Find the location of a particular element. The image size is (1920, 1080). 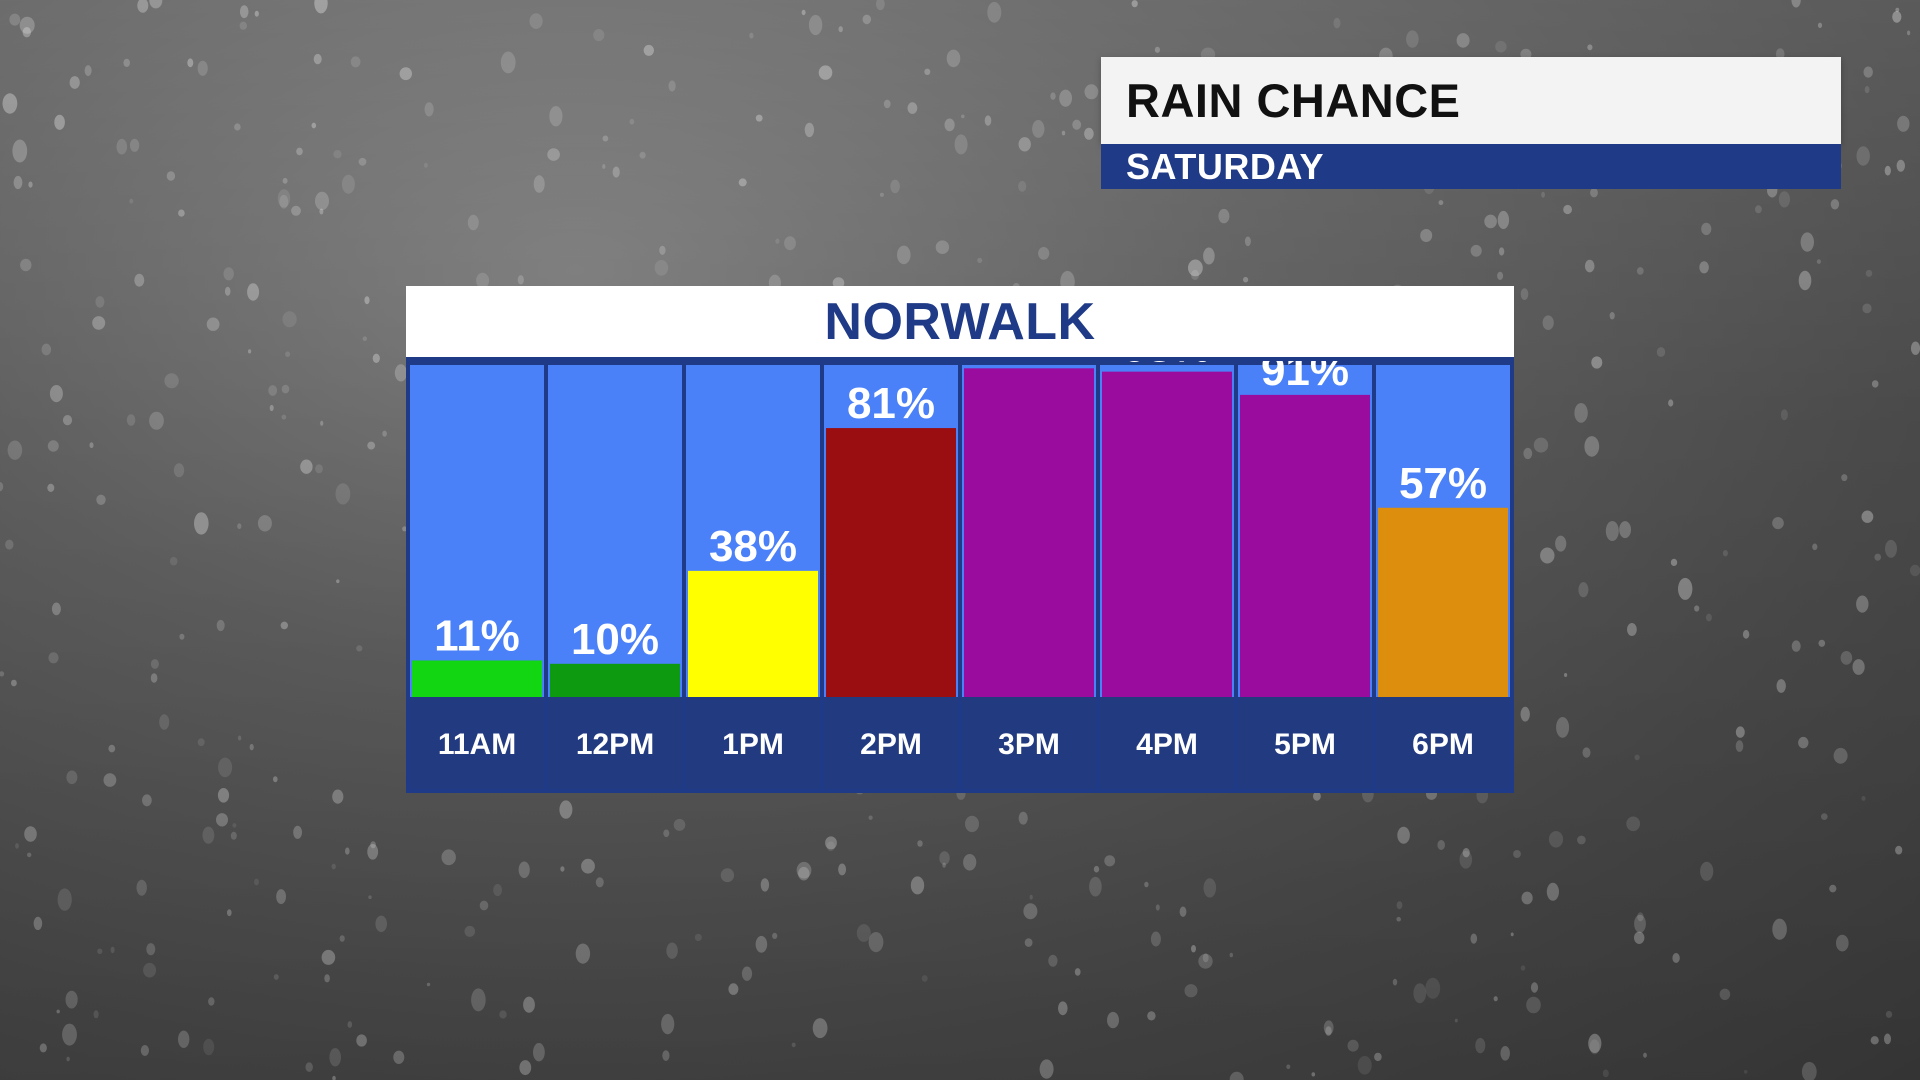

time-label: 11AM is located at coordinates (477, 744).